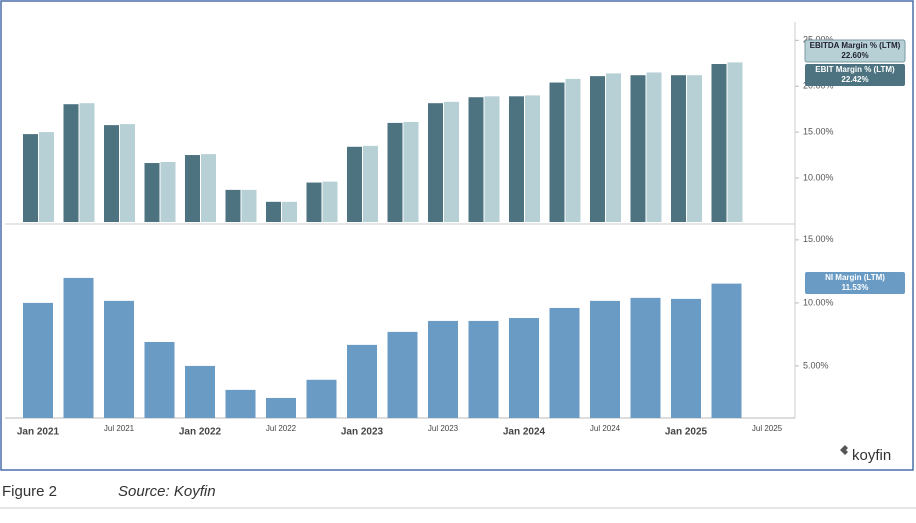 This screenshot has width=916, height=523. Describe the element at coordinates (855, 69) in the screenshot. I see `tag-name: EBIT Margin % (LTM)` at that location.